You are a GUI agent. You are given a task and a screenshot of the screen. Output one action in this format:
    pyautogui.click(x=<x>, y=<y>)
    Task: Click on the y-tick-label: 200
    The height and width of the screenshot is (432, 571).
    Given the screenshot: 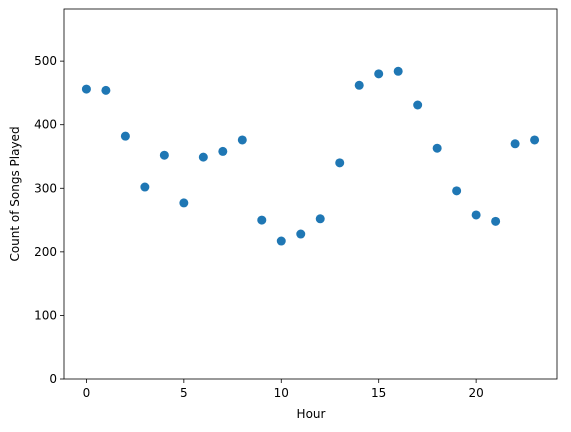 What is the action you would take?
    pyautogui.click(x=45, y=252)
    